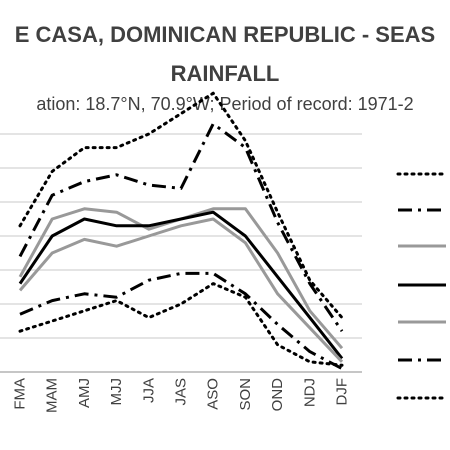 The height and width of the screenshot is (450, 450). I want to click on chart-title-line-1: E CASA, DOMINICAN REPUBLIC - SEAS, so click(225, 34).